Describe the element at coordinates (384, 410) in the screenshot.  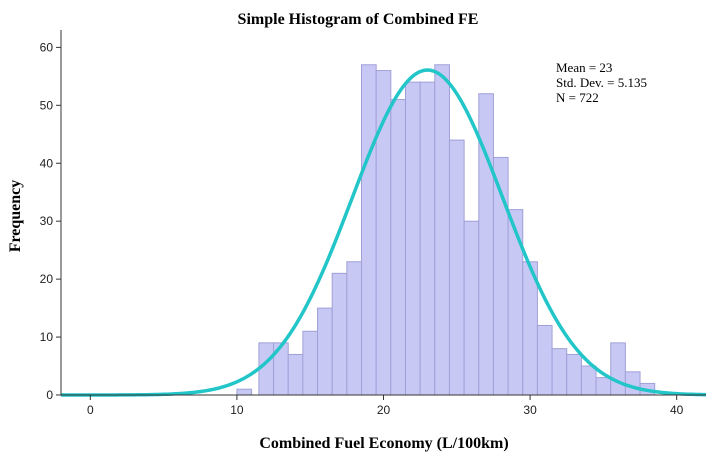
I see `x-tick-label: 20` at that location.